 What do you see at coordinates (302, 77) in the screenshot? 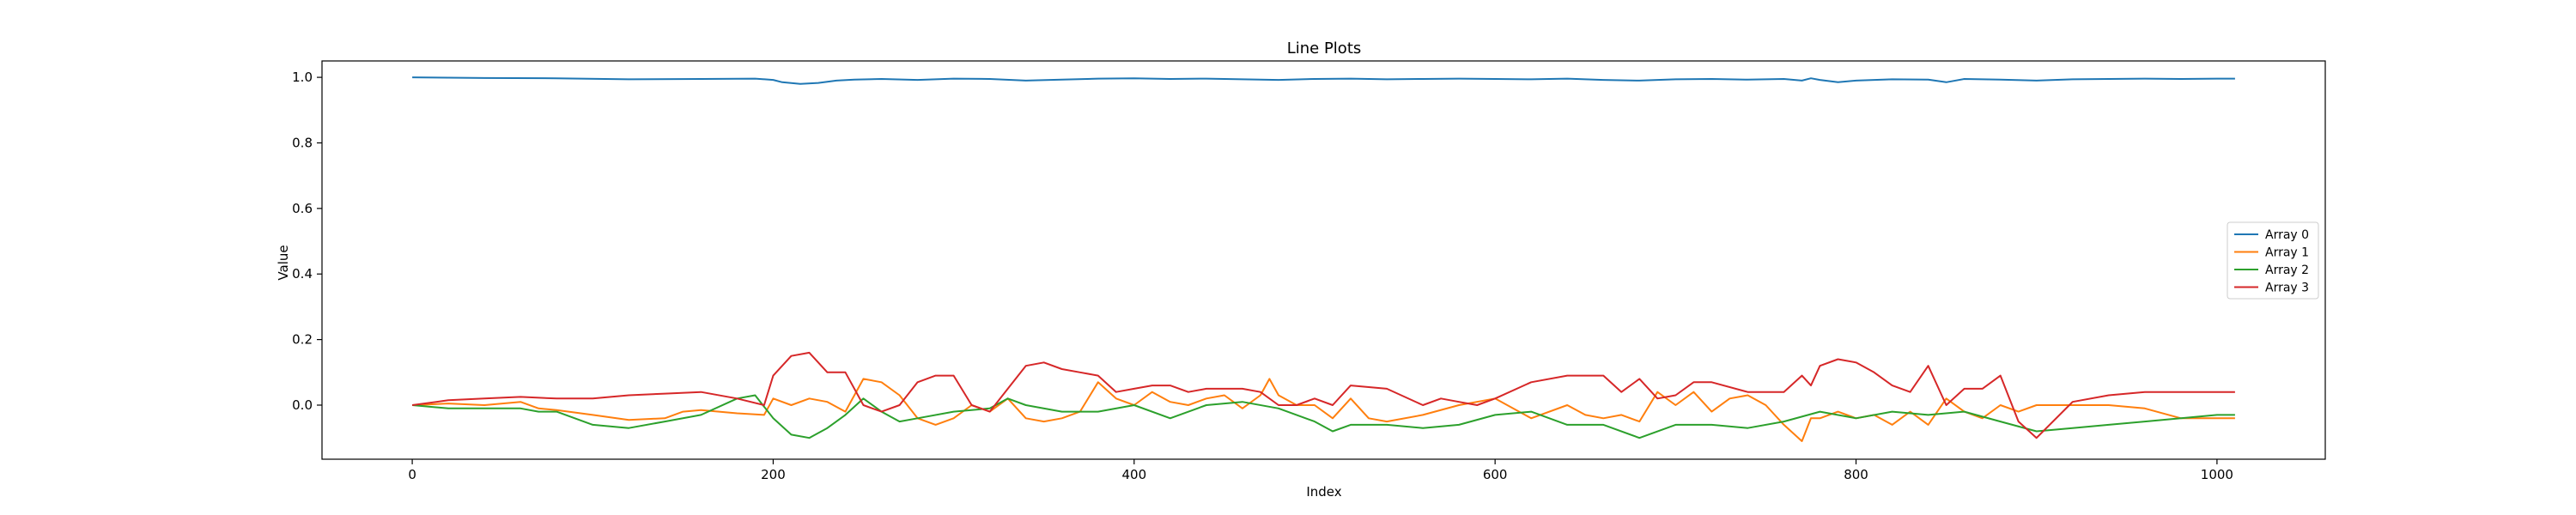
I see `y-tick-label: 1.0` at bounding box center [302, 77].